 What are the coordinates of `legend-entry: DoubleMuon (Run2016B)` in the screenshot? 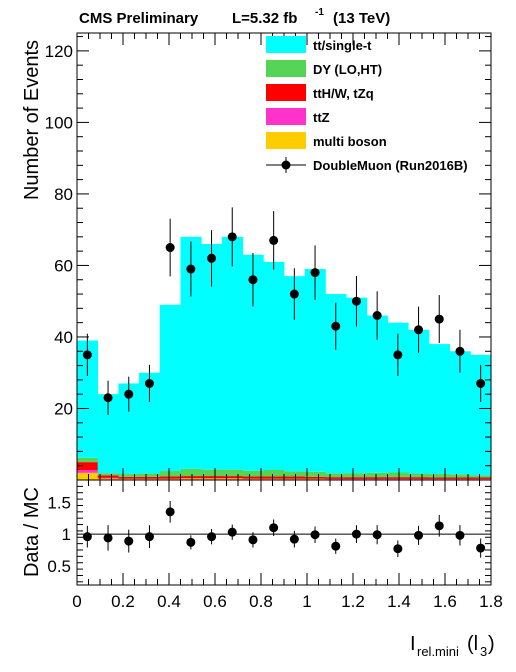 It's located at (367, 165).